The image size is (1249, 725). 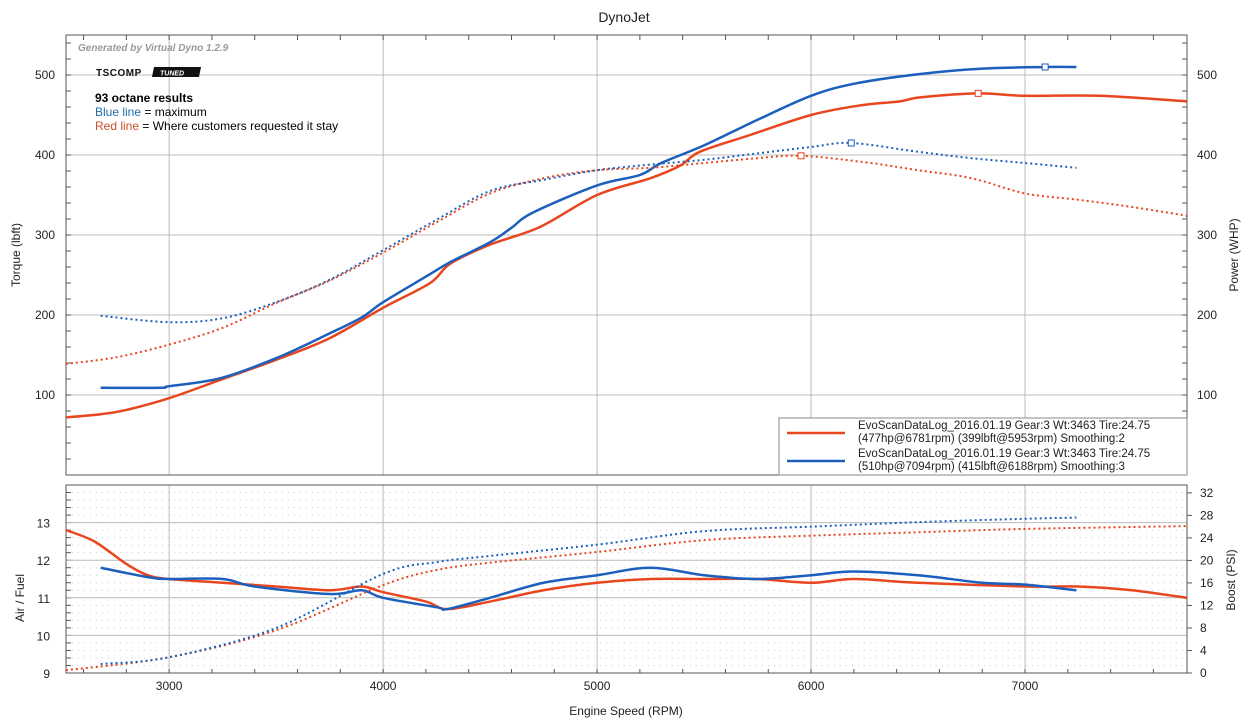 I want to click on boost-tick-label: 32, so click(x=1207, y=493).